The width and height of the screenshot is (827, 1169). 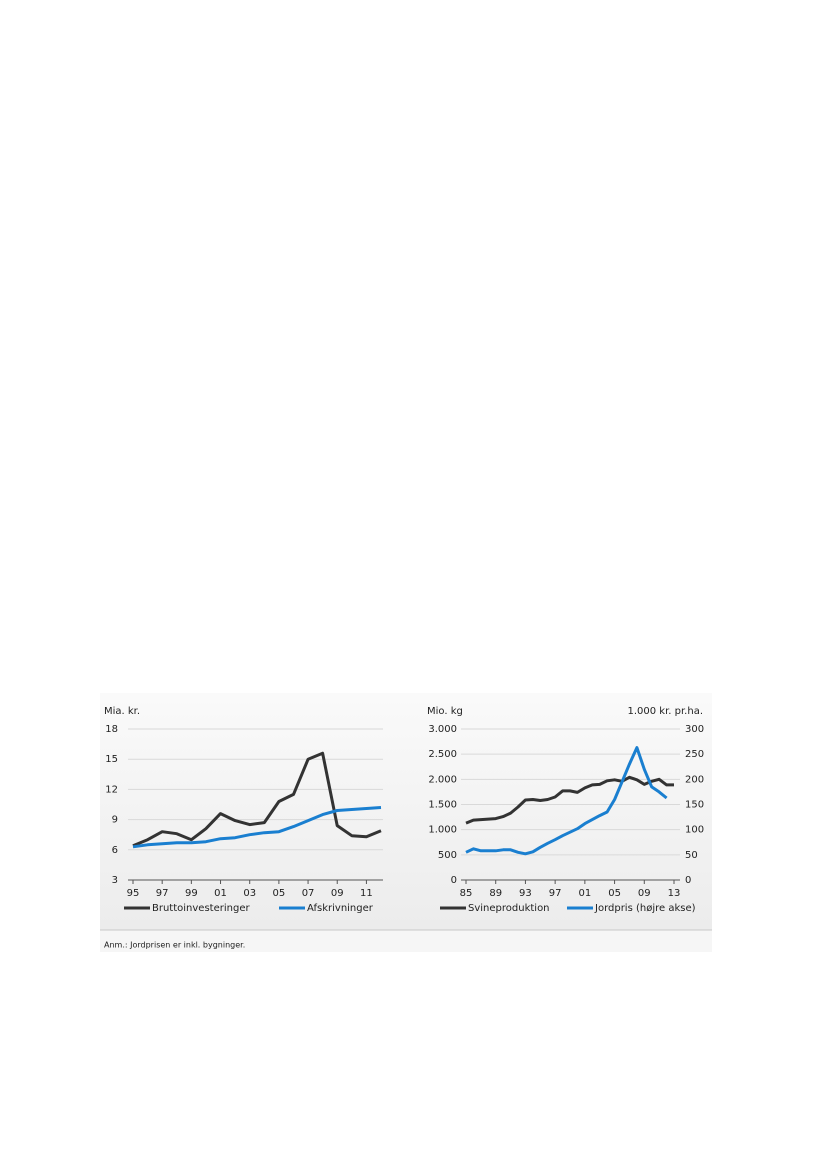 I want to click on x-tick-label: 03, so click(x=249, y=893).